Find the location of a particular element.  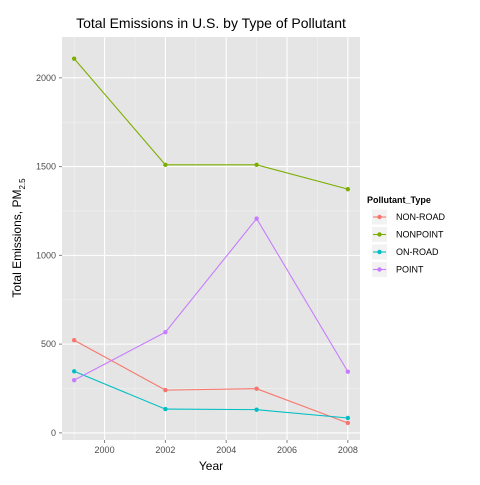

legend-item-on-road: ON-ROAD is located at coordinates (405, 252).